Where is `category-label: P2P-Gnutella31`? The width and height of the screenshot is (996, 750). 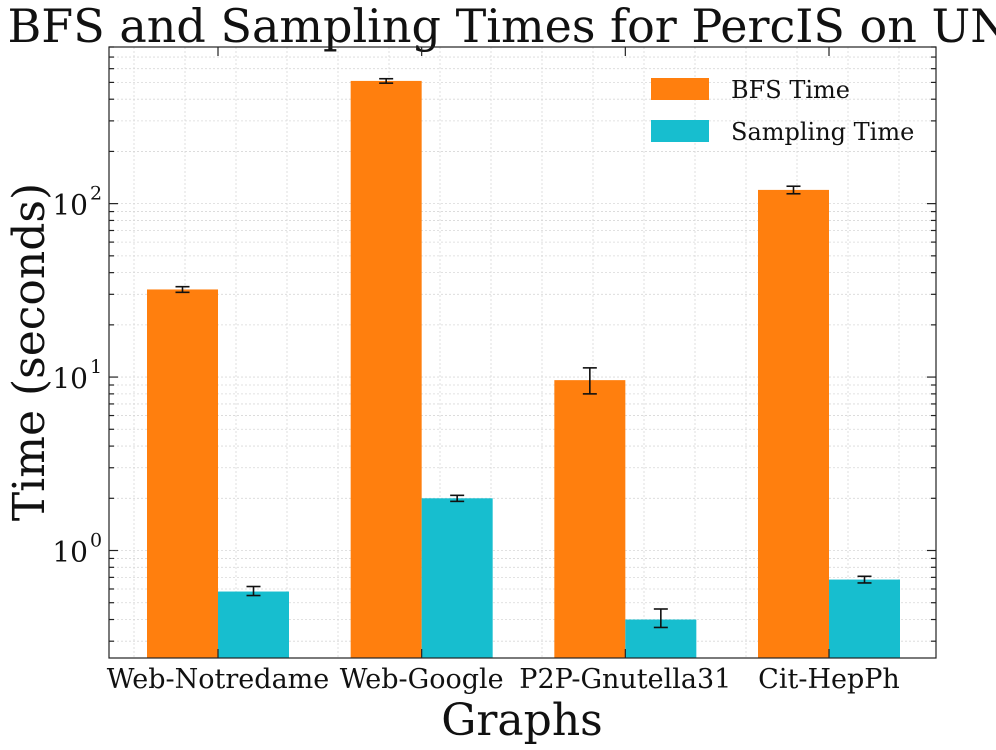 category-label: P2P-Gnutella31 is located at coordinates (625, 679).